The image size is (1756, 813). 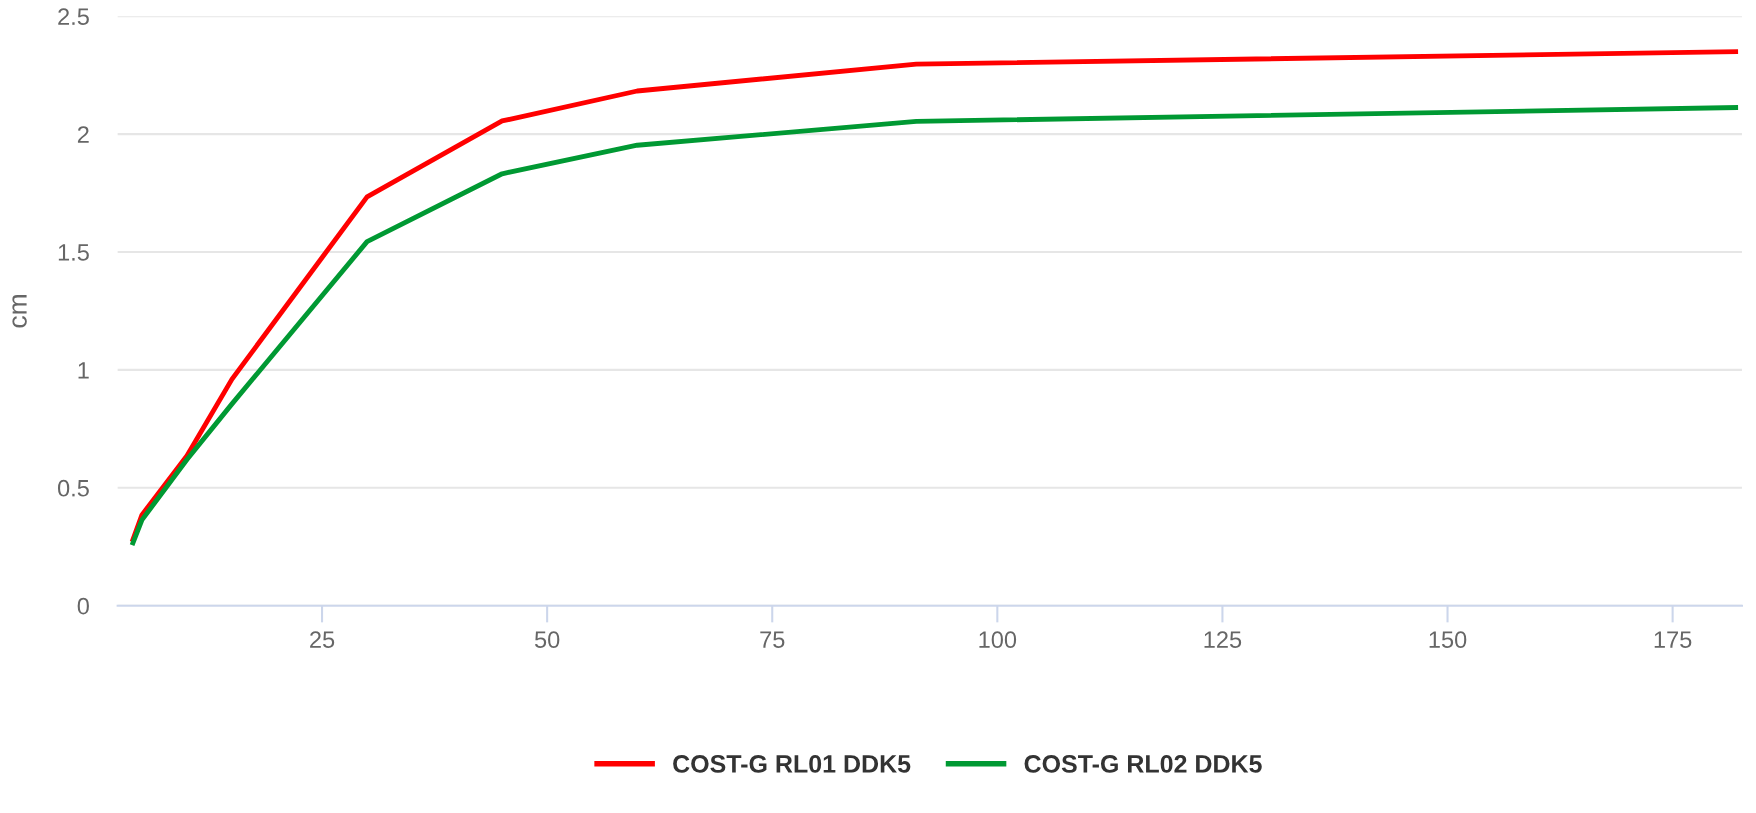 What do you see at coordinates (1673, 640) in the screenshot?
I see `x-tick-label: 175` at bounding box center [1673, 640].